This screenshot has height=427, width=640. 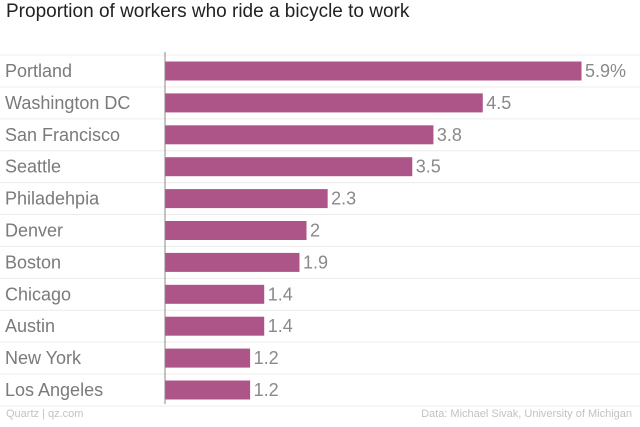 What do you see at coordinates (38, 71) in the screenshot?
I see `category-label: Portland` at bounding box center [38, 71].